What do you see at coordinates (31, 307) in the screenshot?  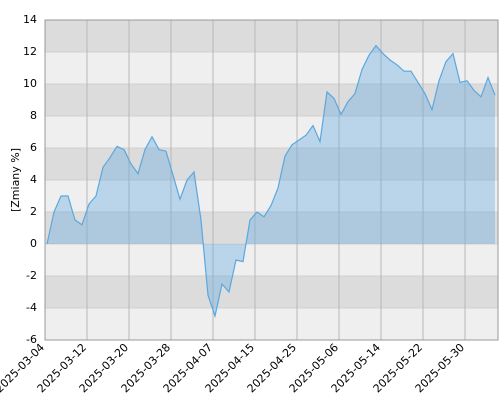 I see `y-tick-label: -4` at bounding box center [31, 307].